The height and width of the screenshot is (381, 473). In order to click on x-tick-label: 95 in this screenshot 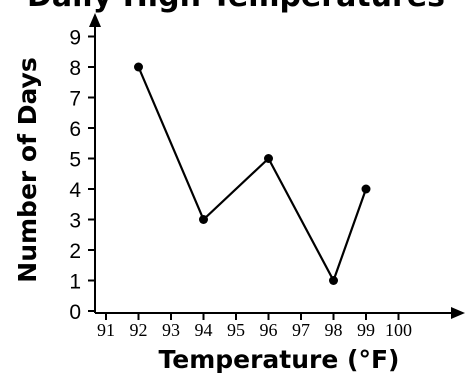, I will do `click(236, 330)`.